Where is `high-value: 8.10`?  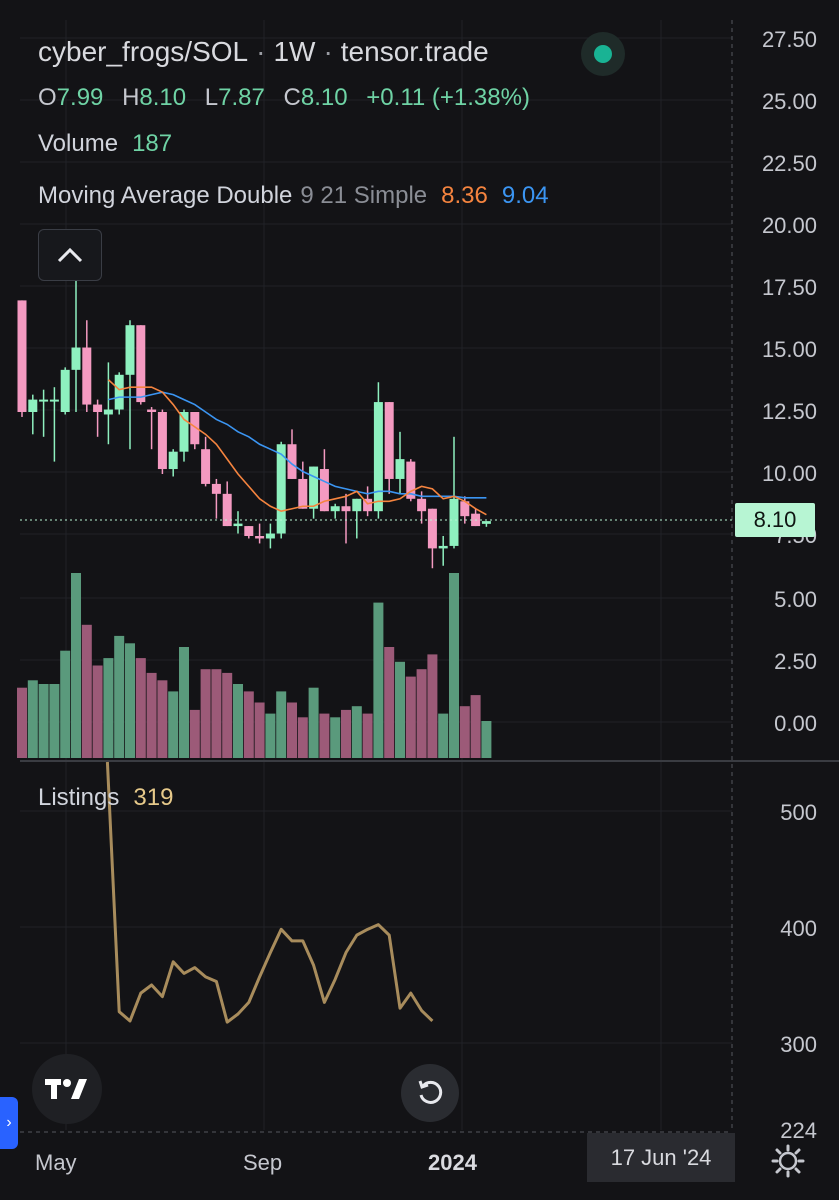
high-value: 8.10 is located at coordinates (163, 97).